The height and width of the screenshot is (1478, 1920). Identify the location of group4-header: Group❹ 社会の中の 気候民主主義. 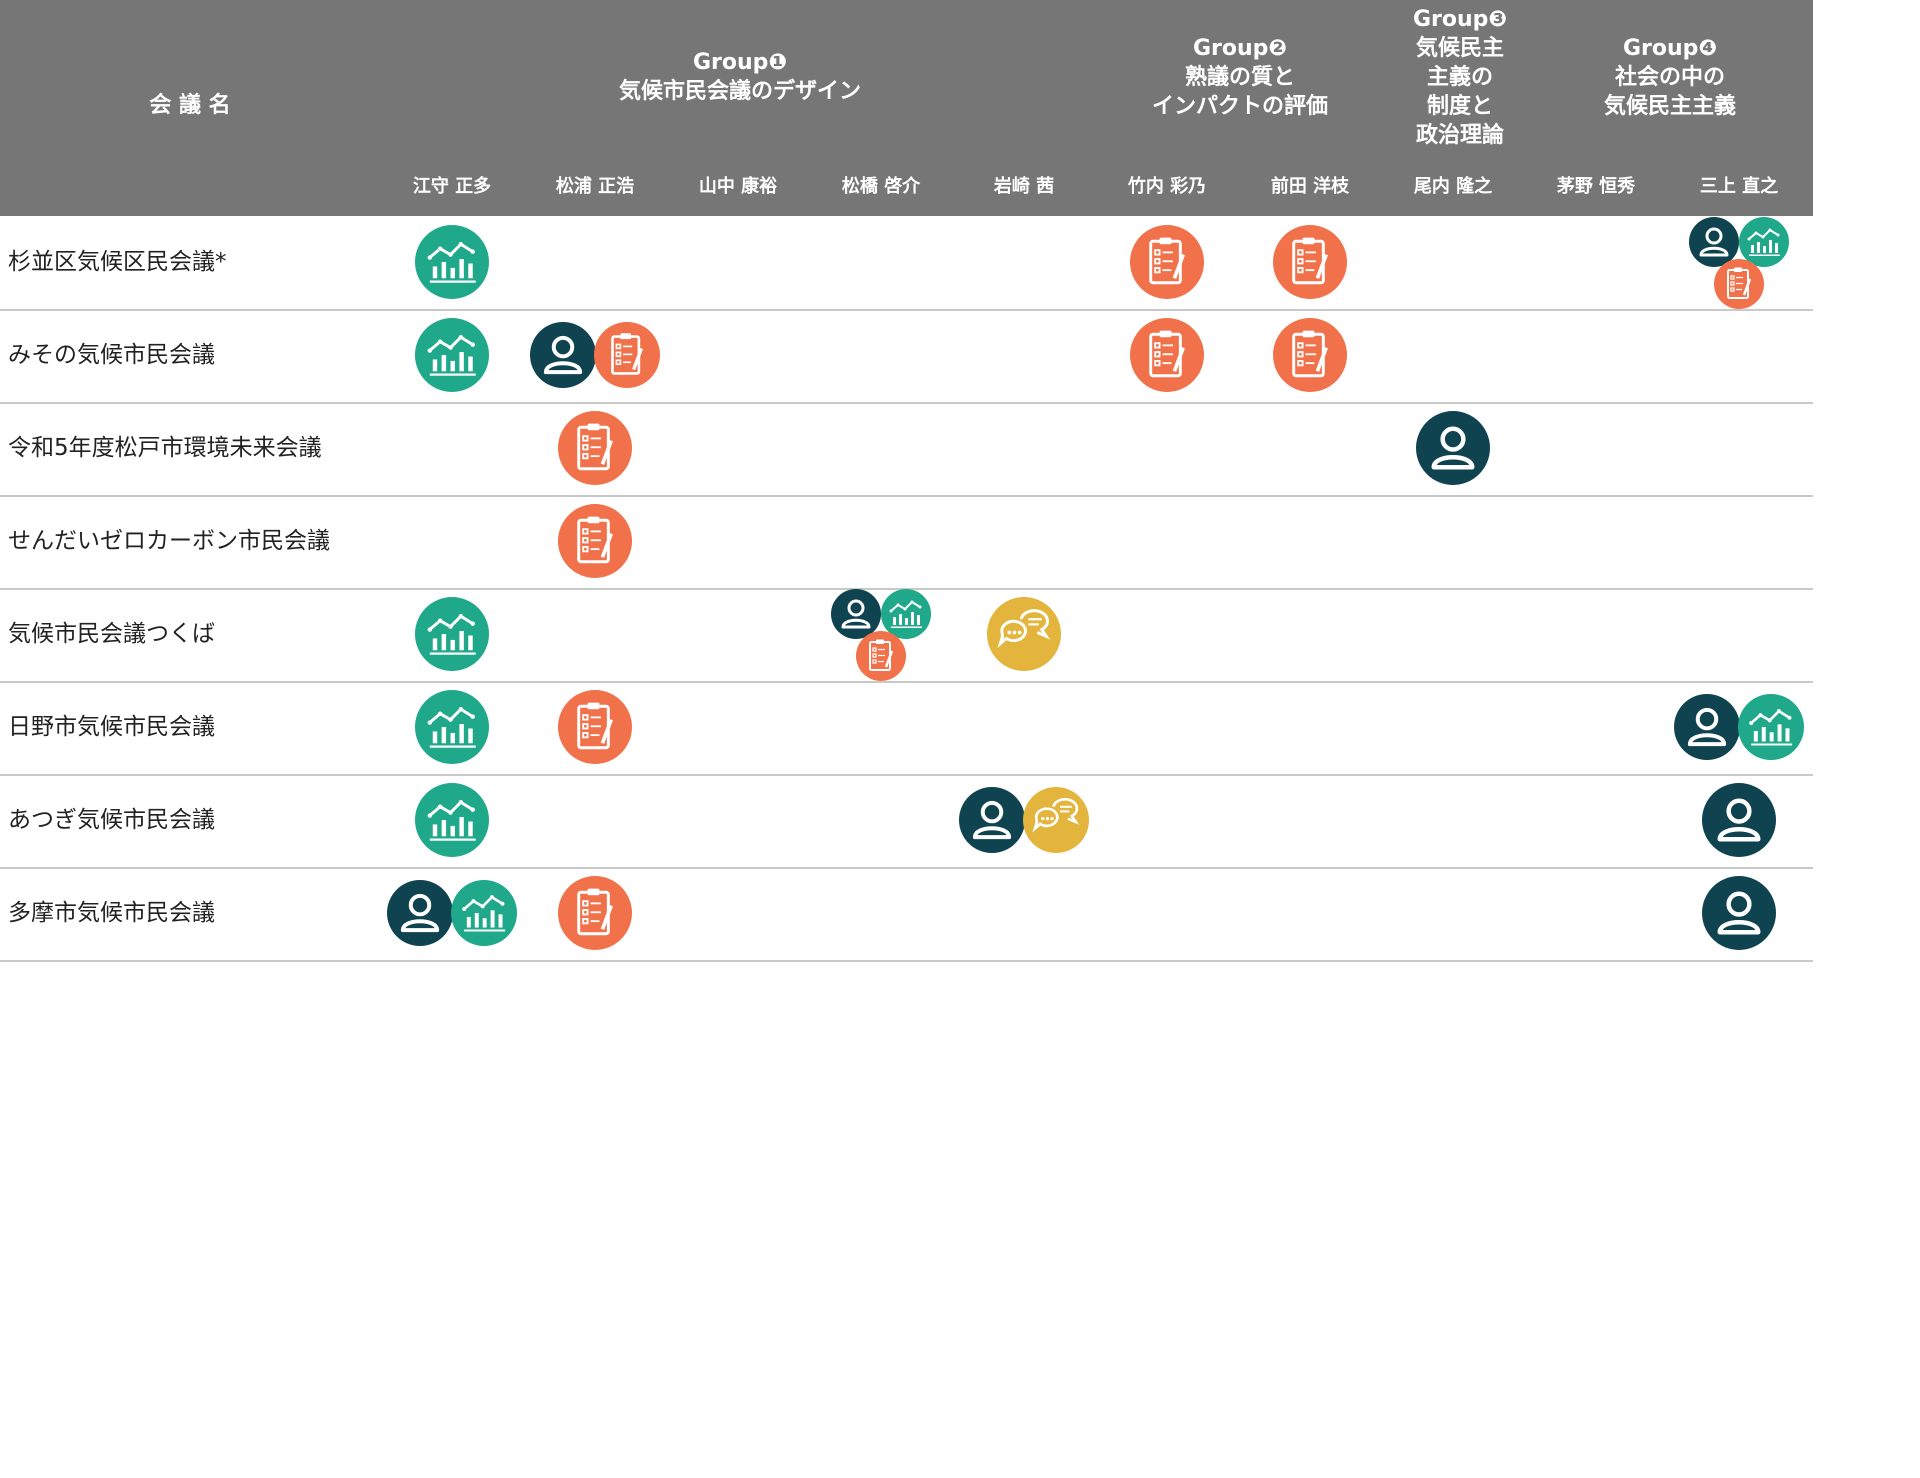
(1669, 77).